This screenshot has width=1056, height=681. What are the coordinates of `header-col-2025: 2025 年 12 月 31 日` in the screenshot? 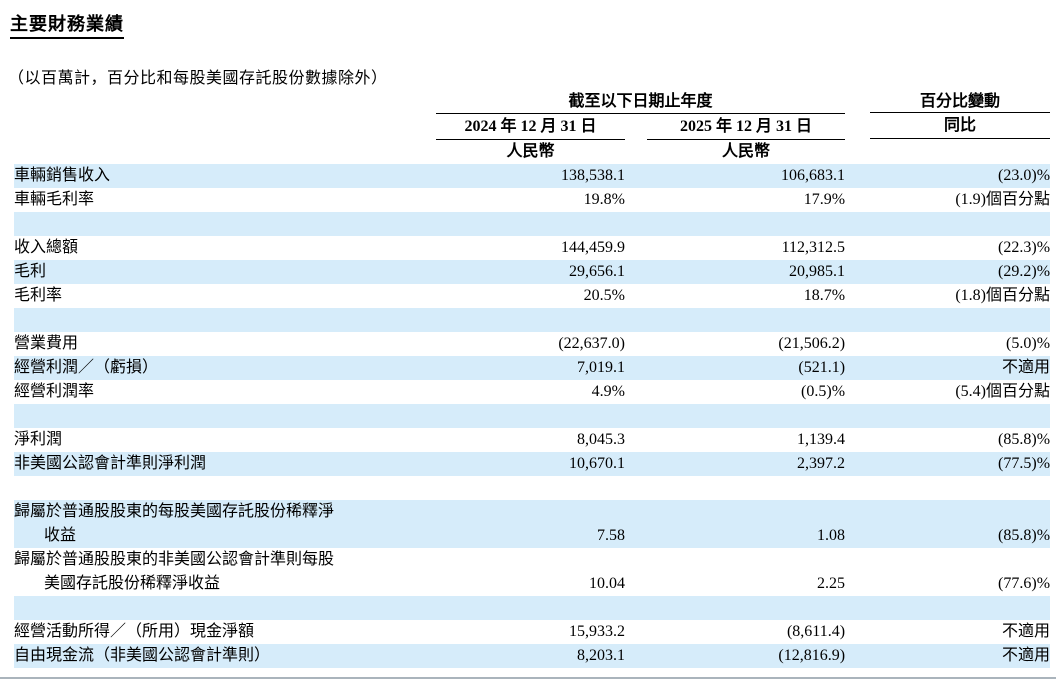 It's located at (746, 127).